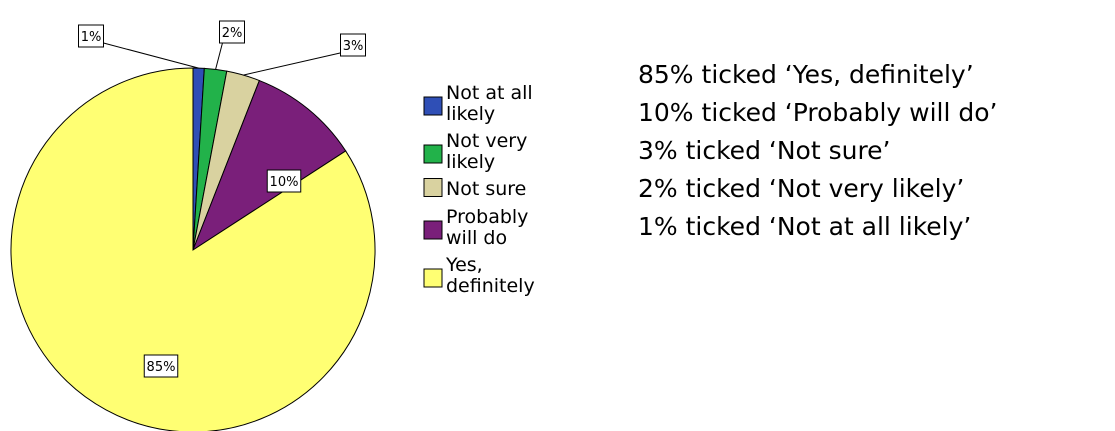 The width and height of the screenshot is (1115, 431). I want to click on legend-swatch-yes-definitely, so click(433, 278).